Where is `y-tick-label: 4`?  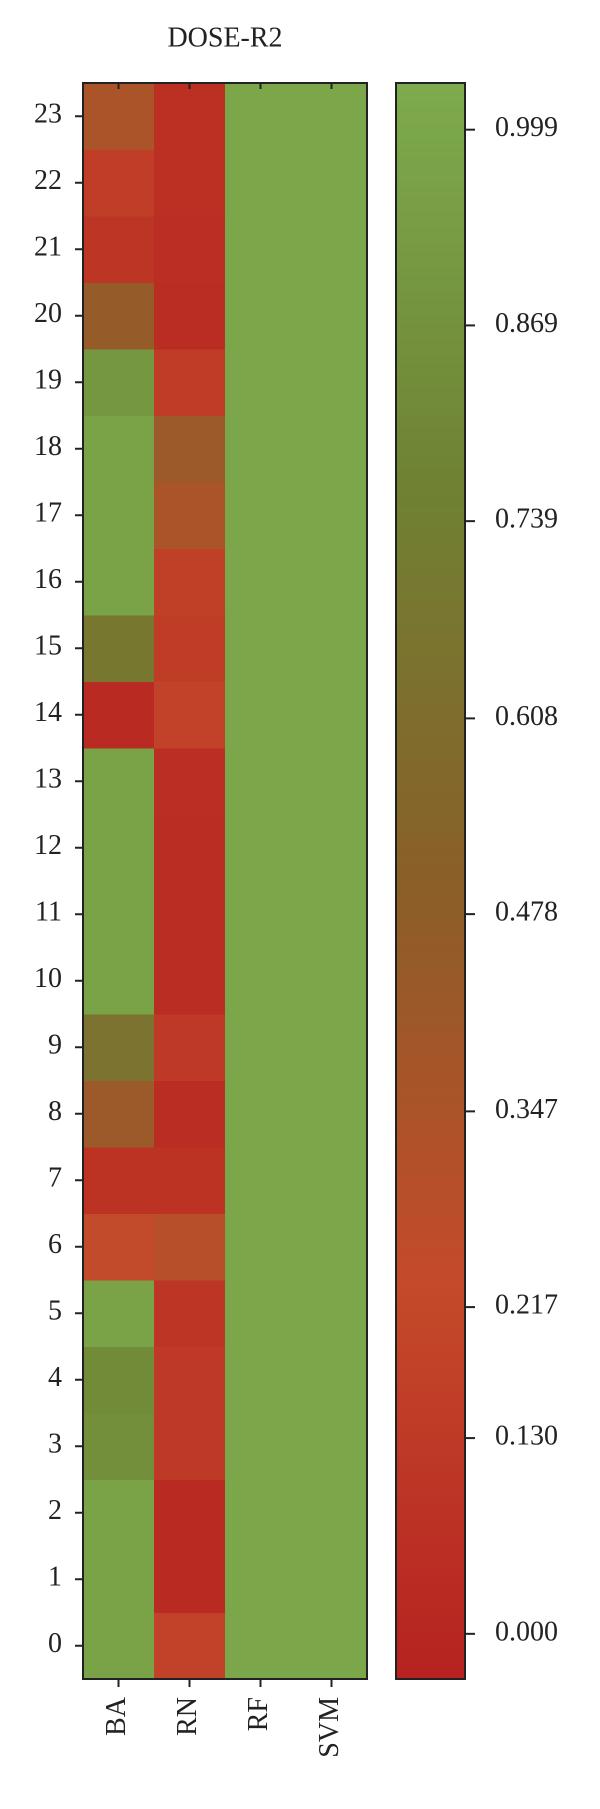
y-tick-label: 4 is located at coordinates (55, 1377).